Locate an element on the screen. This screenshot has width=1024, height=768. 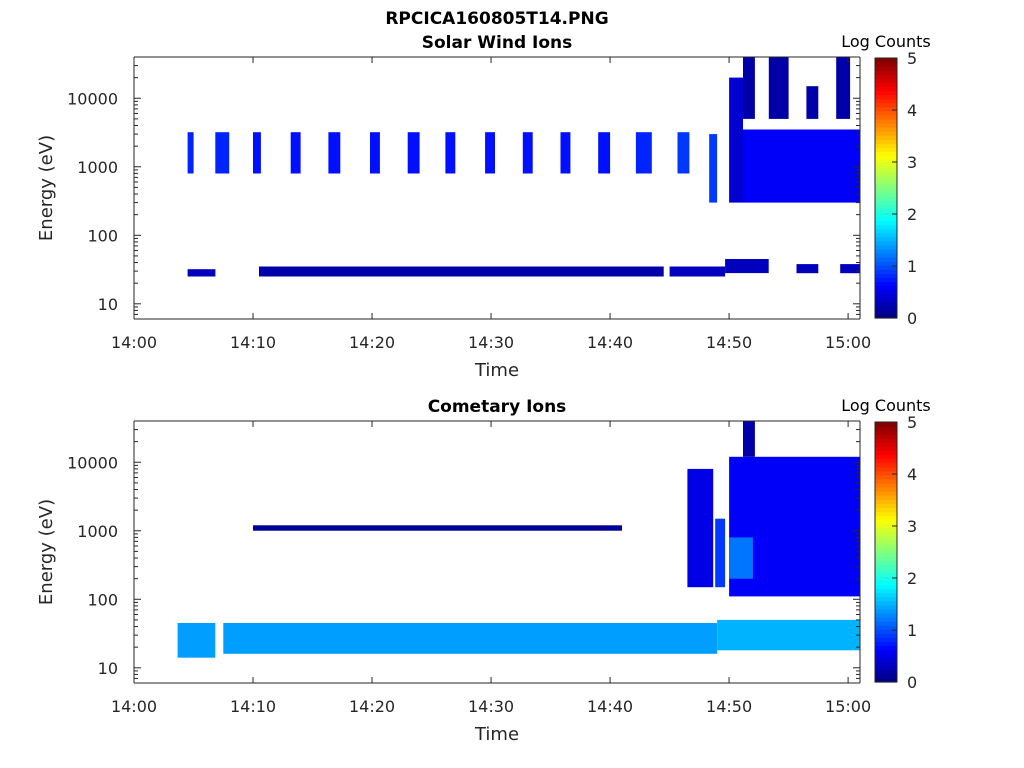
panel-title-cometary: Cometary Ions is located at coordinates (497, 407).